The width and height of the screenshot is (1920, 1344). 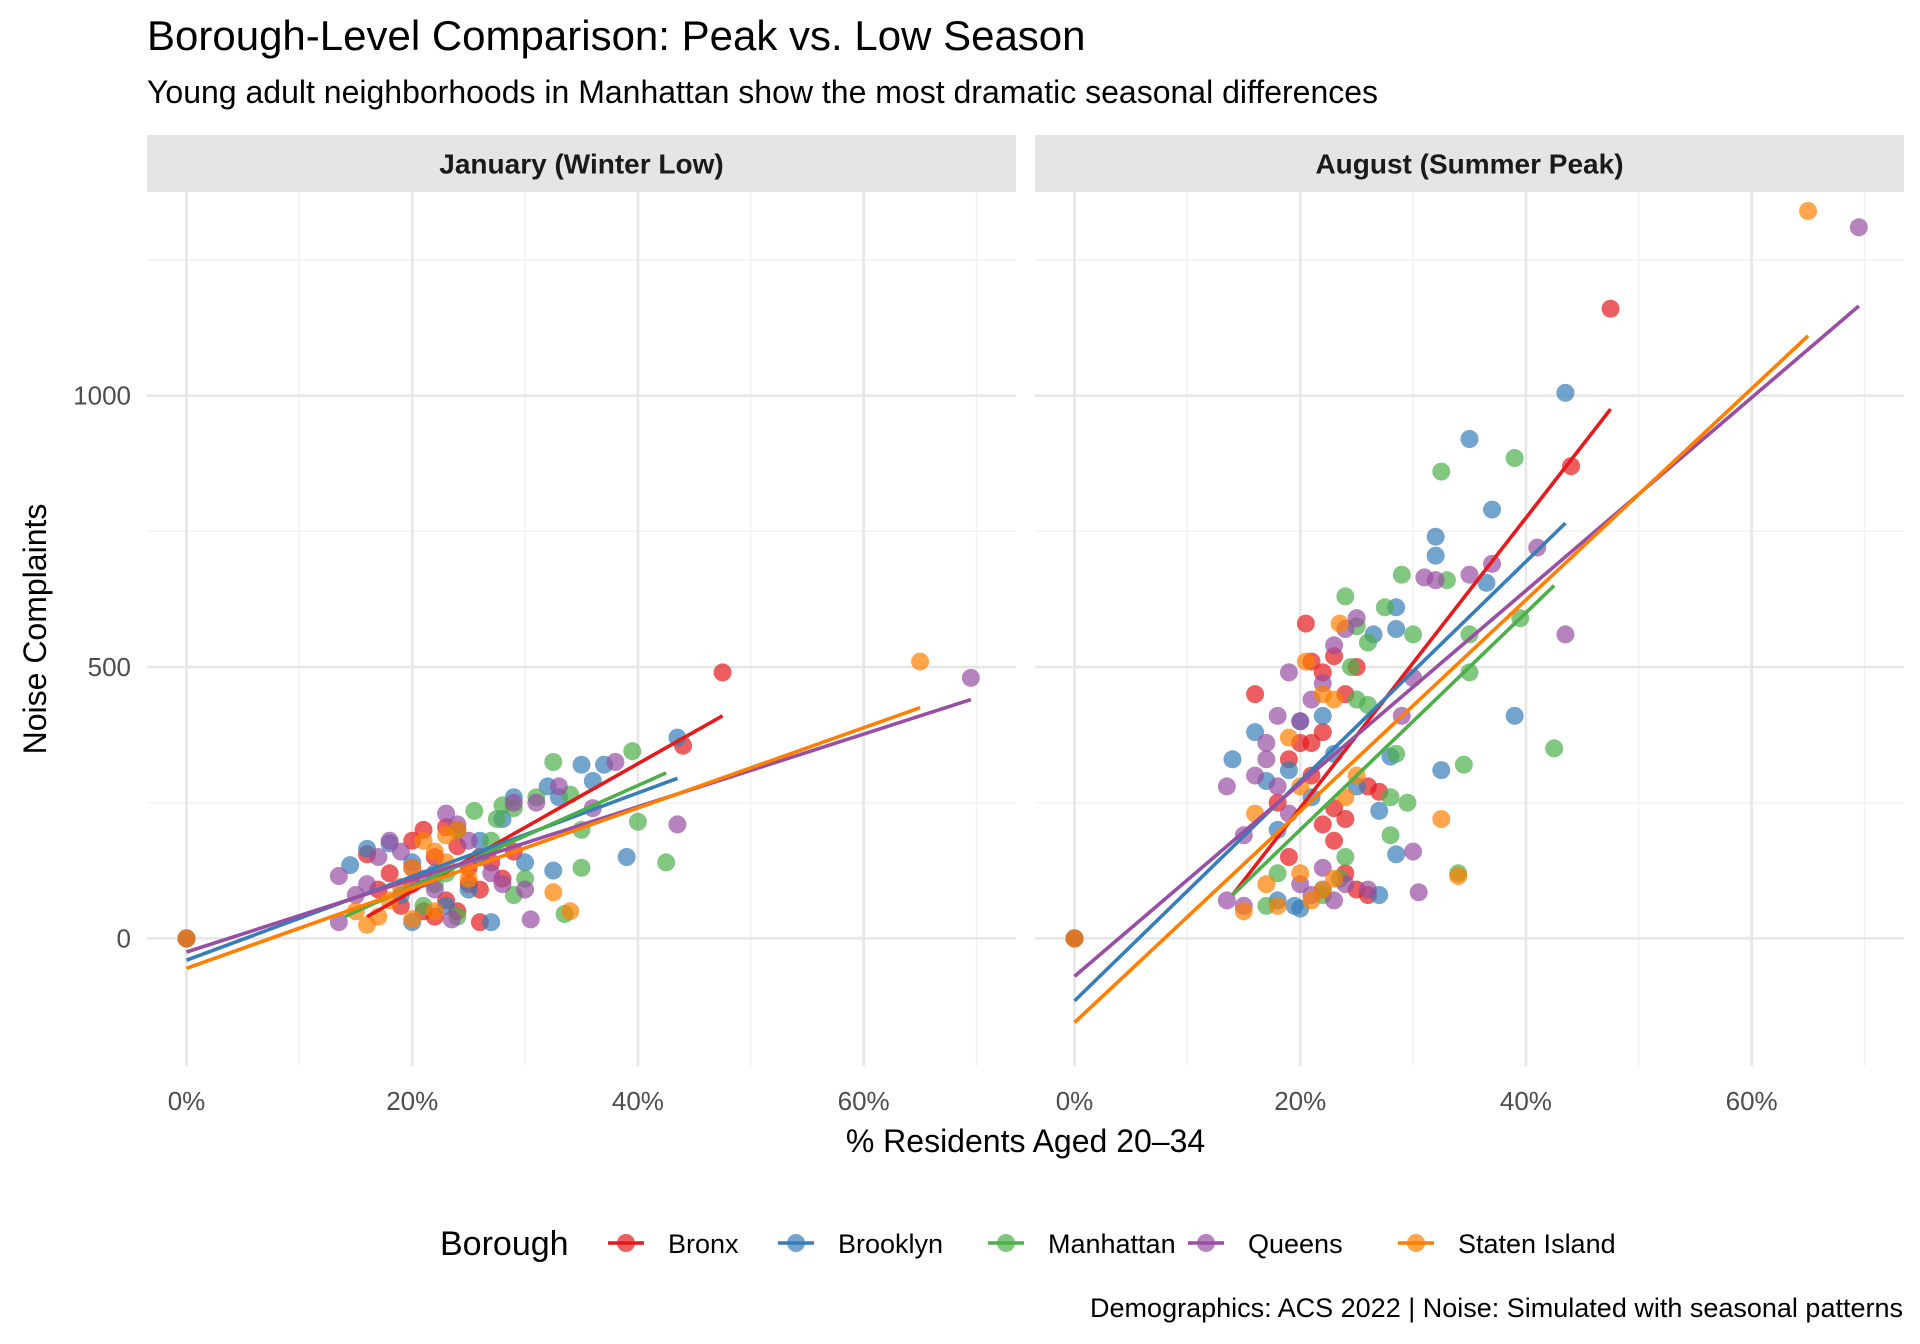 What do you see at coordinates (703, 1244) in the screenshot?
I see `legend-label-bronx: Bronx` at bounding box center [703, 1244].